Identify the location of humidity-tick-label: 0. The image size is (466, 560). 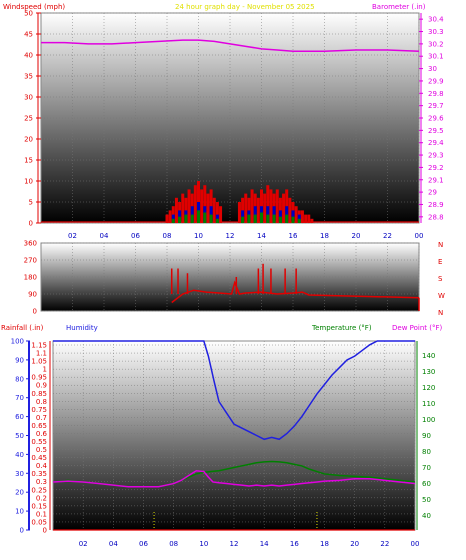
(22, 531).